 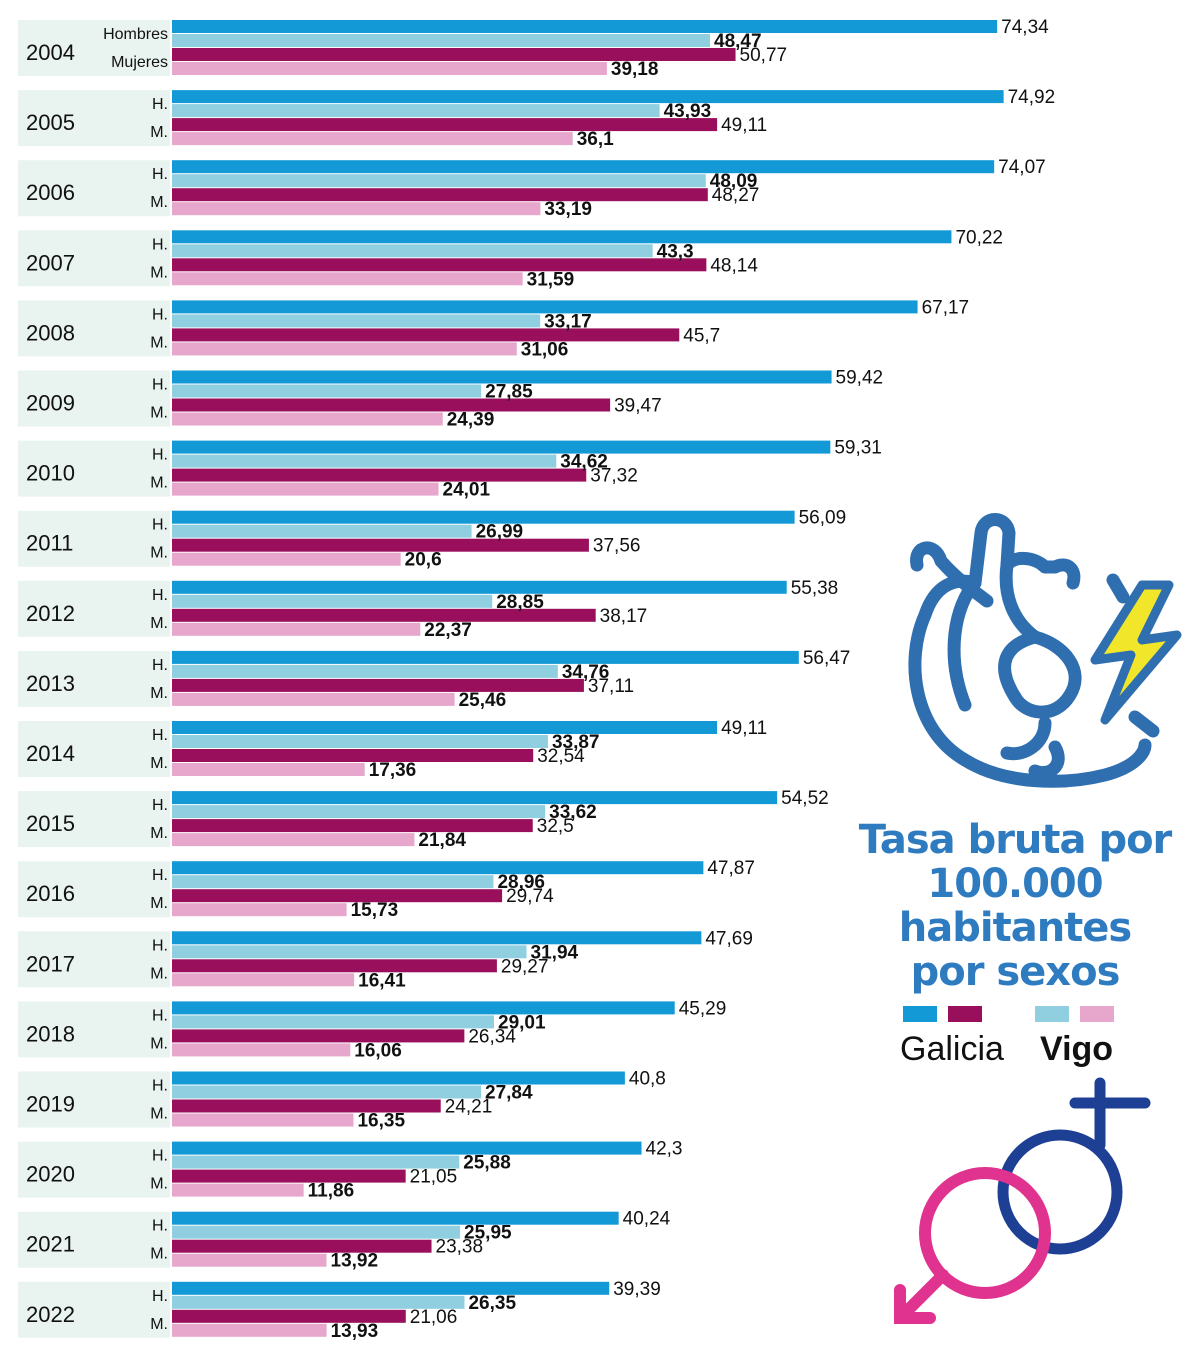 I want to click on data-label: 29,01, so click(x=522, y=1022).